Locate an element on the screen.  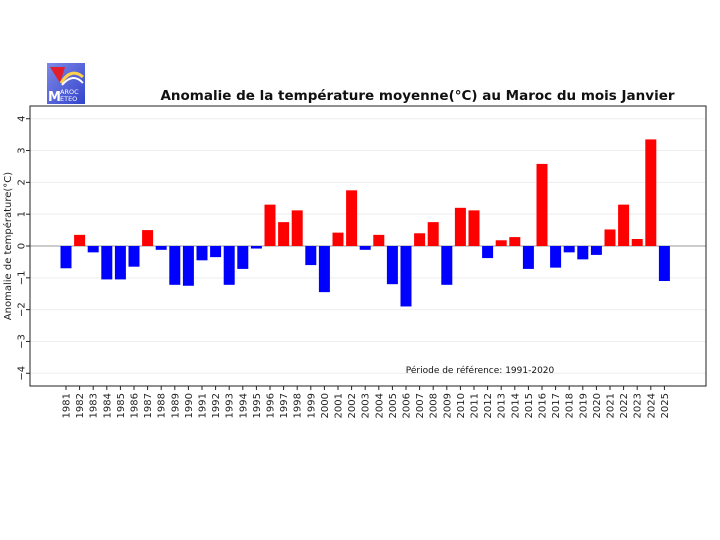
bar-2002 is located at coordinates (352, 218).